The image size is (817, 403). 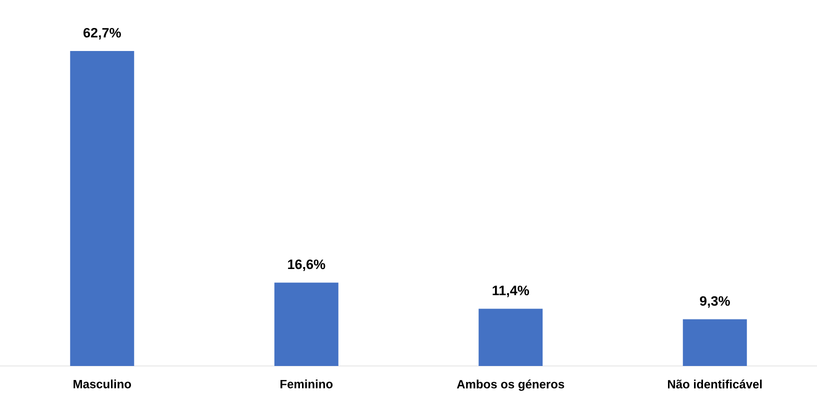 I want to click on x-tick-label: Ambos os géneros, so click(x=510, y=385).